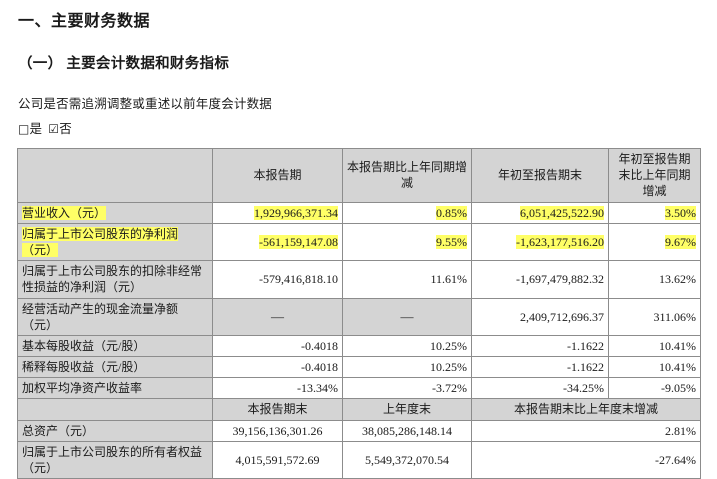  Describe the element at coordinates (277, 409) in the screenshot. I see `header-cell-period-end: 本报告期末` at that location.